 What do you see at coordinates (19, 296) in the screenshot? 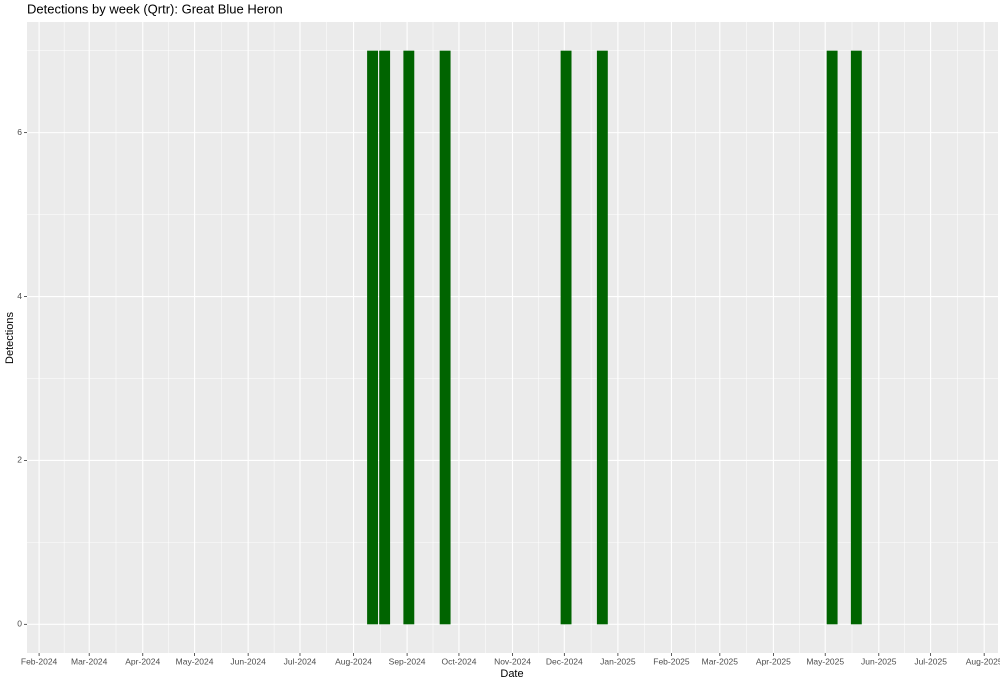
I see `y-tick-label: 4` at bounding box center [19, 296].